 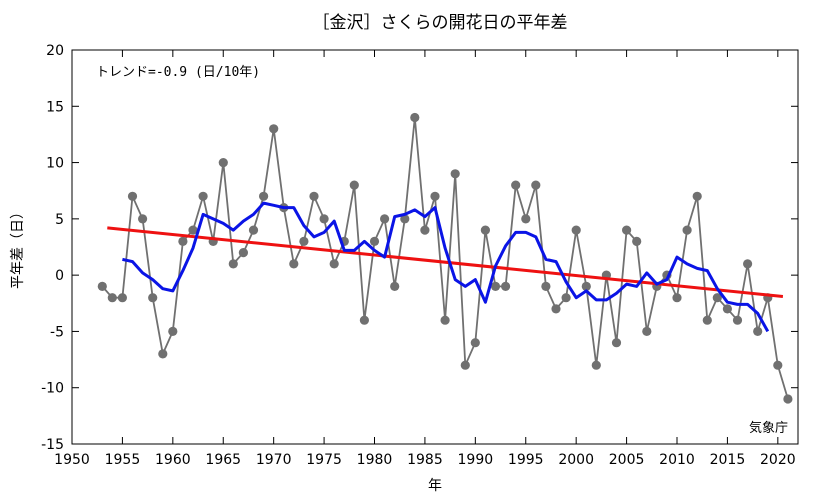 I want to click on x-tick-label: 2000, so click(x=576, y=460).